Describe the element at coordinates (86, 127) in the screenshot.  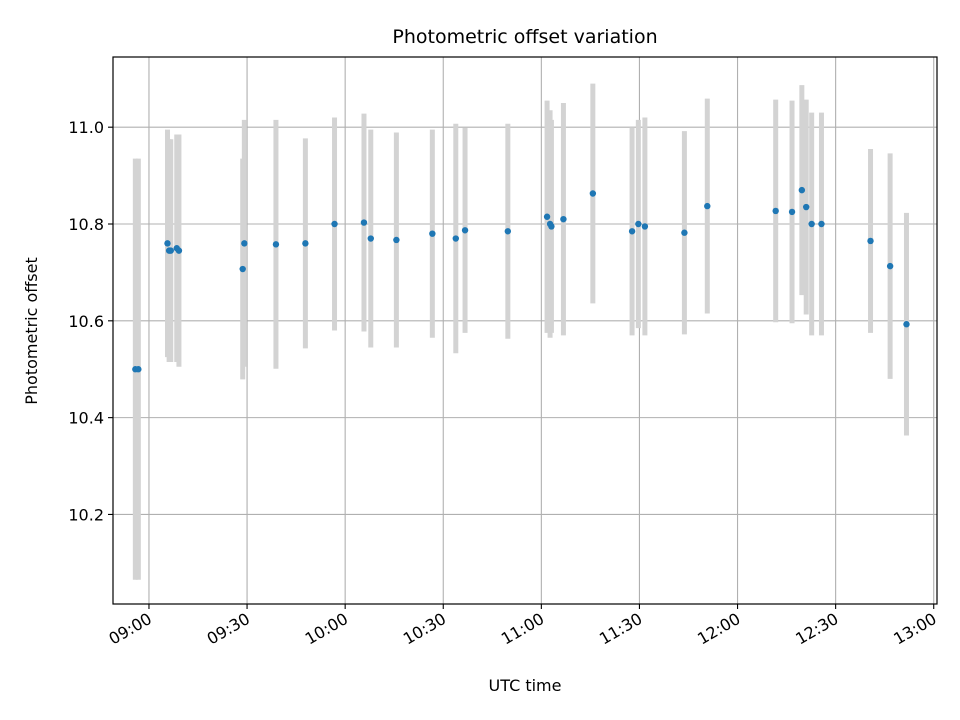
I see `y-tick-label: 11.0` at that location.